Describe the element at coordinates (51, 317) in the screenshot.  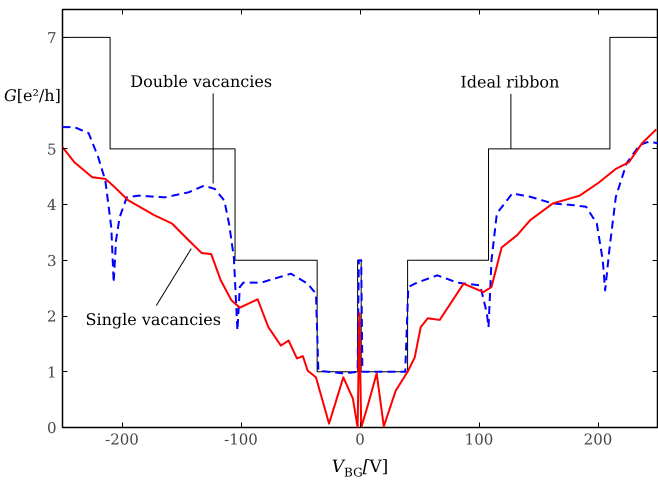
I see `y-tick-label: 2` at that location.